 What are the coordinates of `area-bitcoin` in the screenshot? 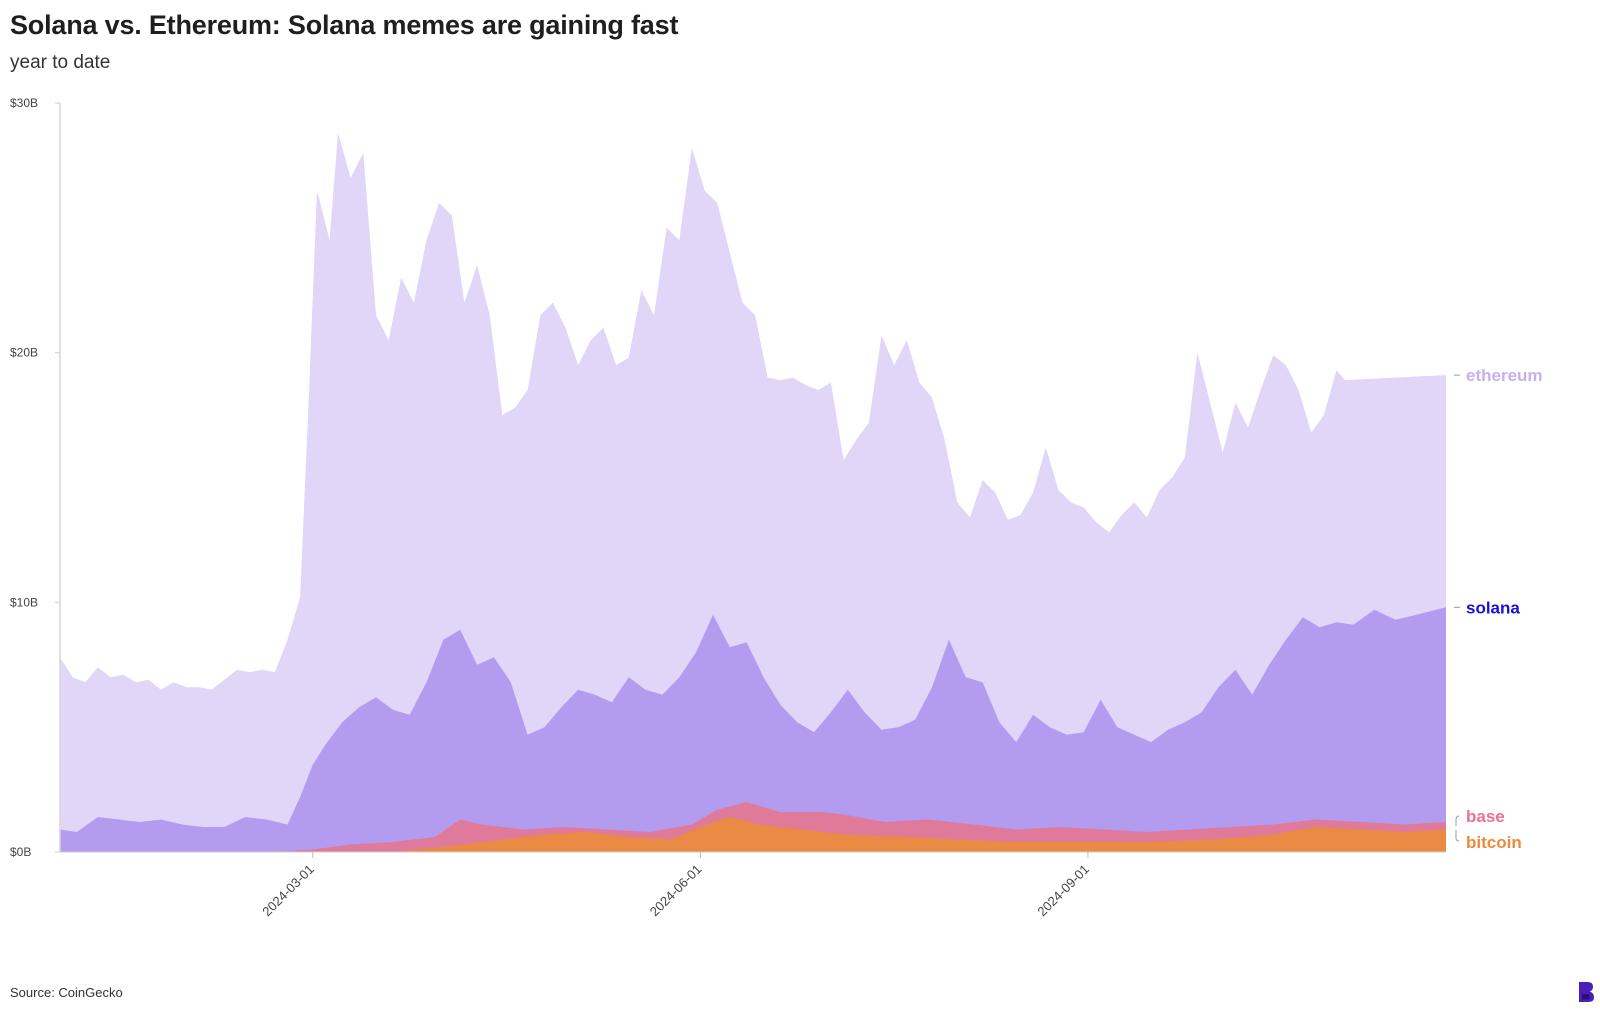 It's located at (753, 834).